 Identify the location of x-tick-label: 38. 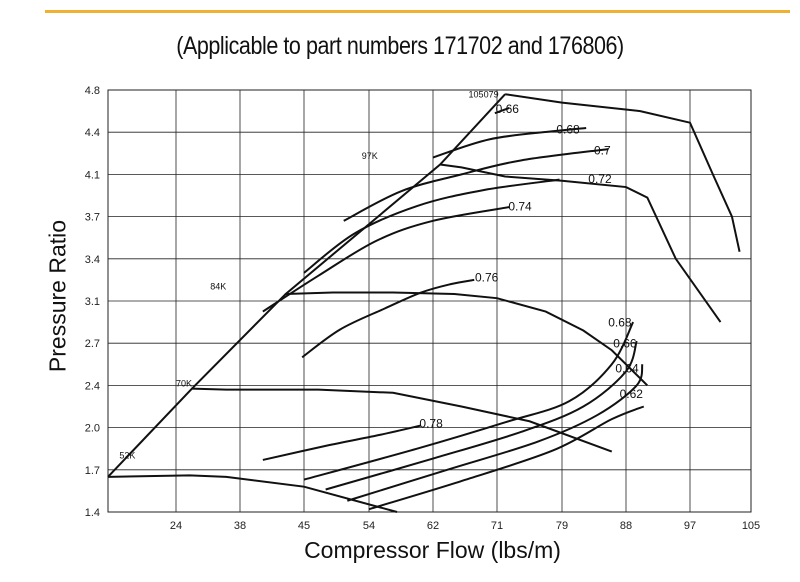
(240, 526).